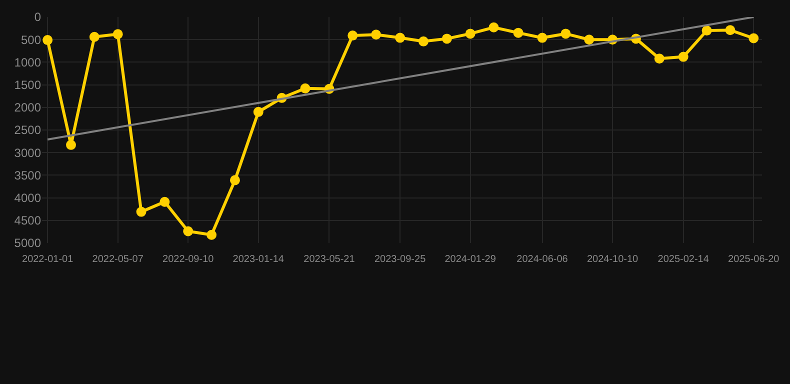 The height and width of the screenshot is (384, 790). I want to click on y-tick-label: 1500, so click(28, 85).